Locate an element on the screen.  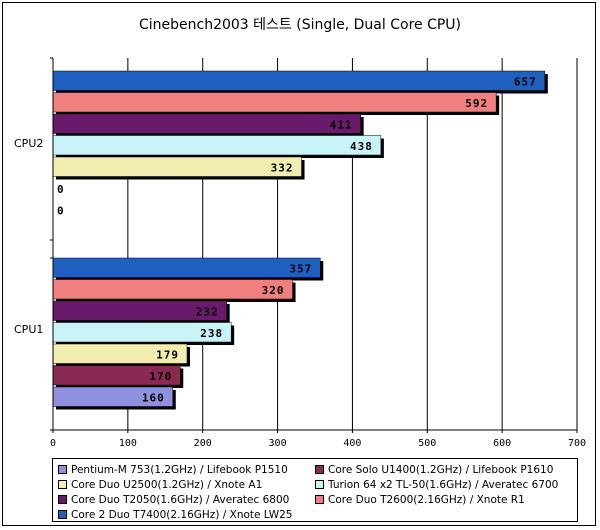
x-tick-label: 600 is located at coordinates (502, 443).